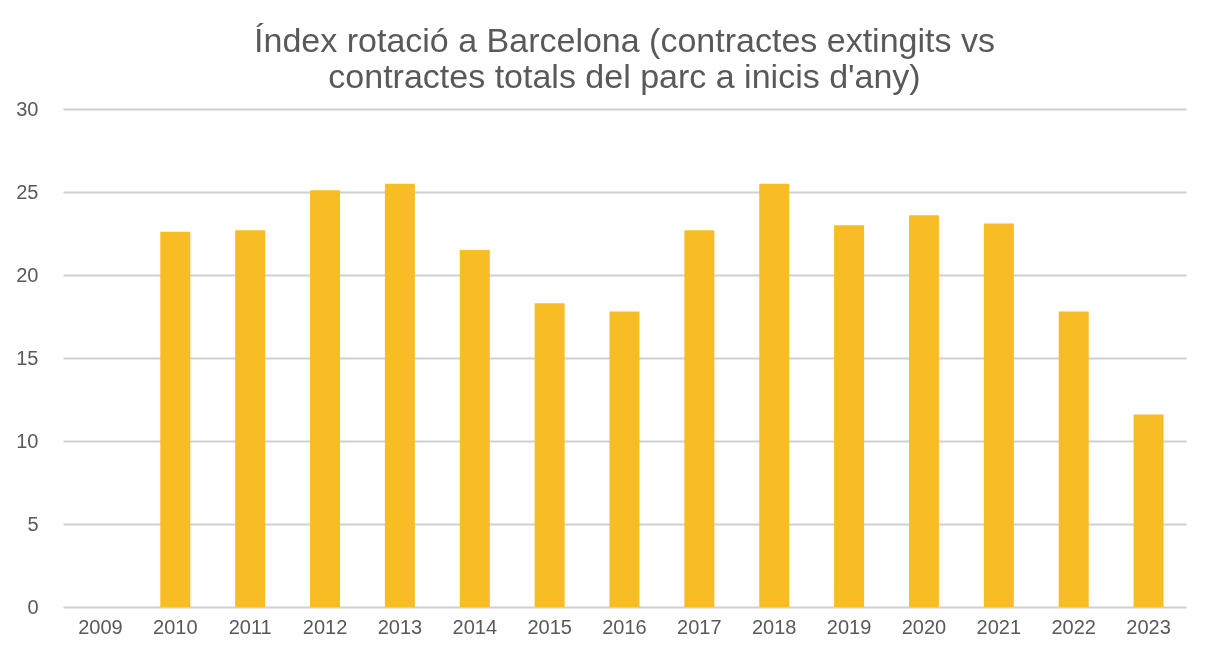 This screenshot has width=1216, height=652. Describe the element at coordinates (100, 626) in the screenshot. I see `x-tick-label: 2009` at that location.